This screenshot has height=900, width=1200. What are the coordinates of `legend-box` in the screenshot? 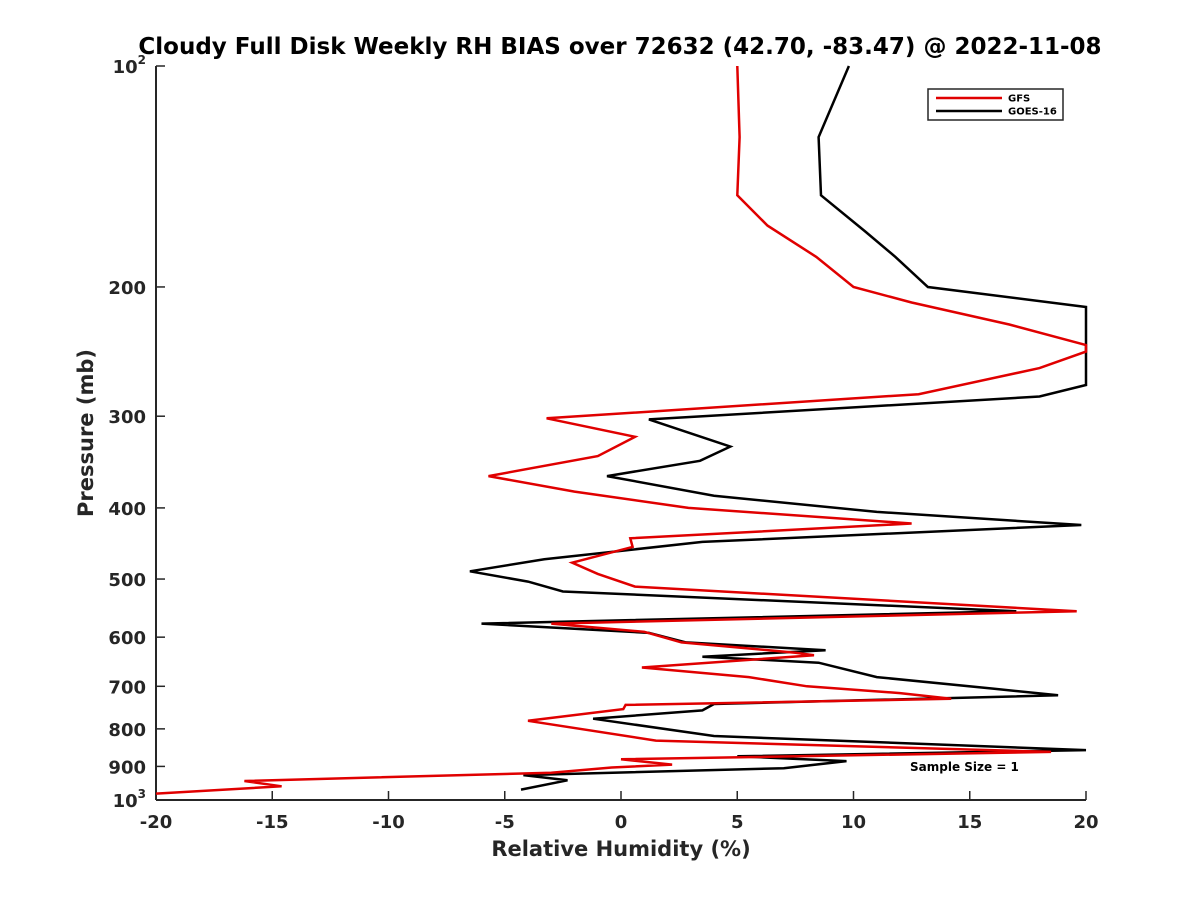 It's located at (995, 104).